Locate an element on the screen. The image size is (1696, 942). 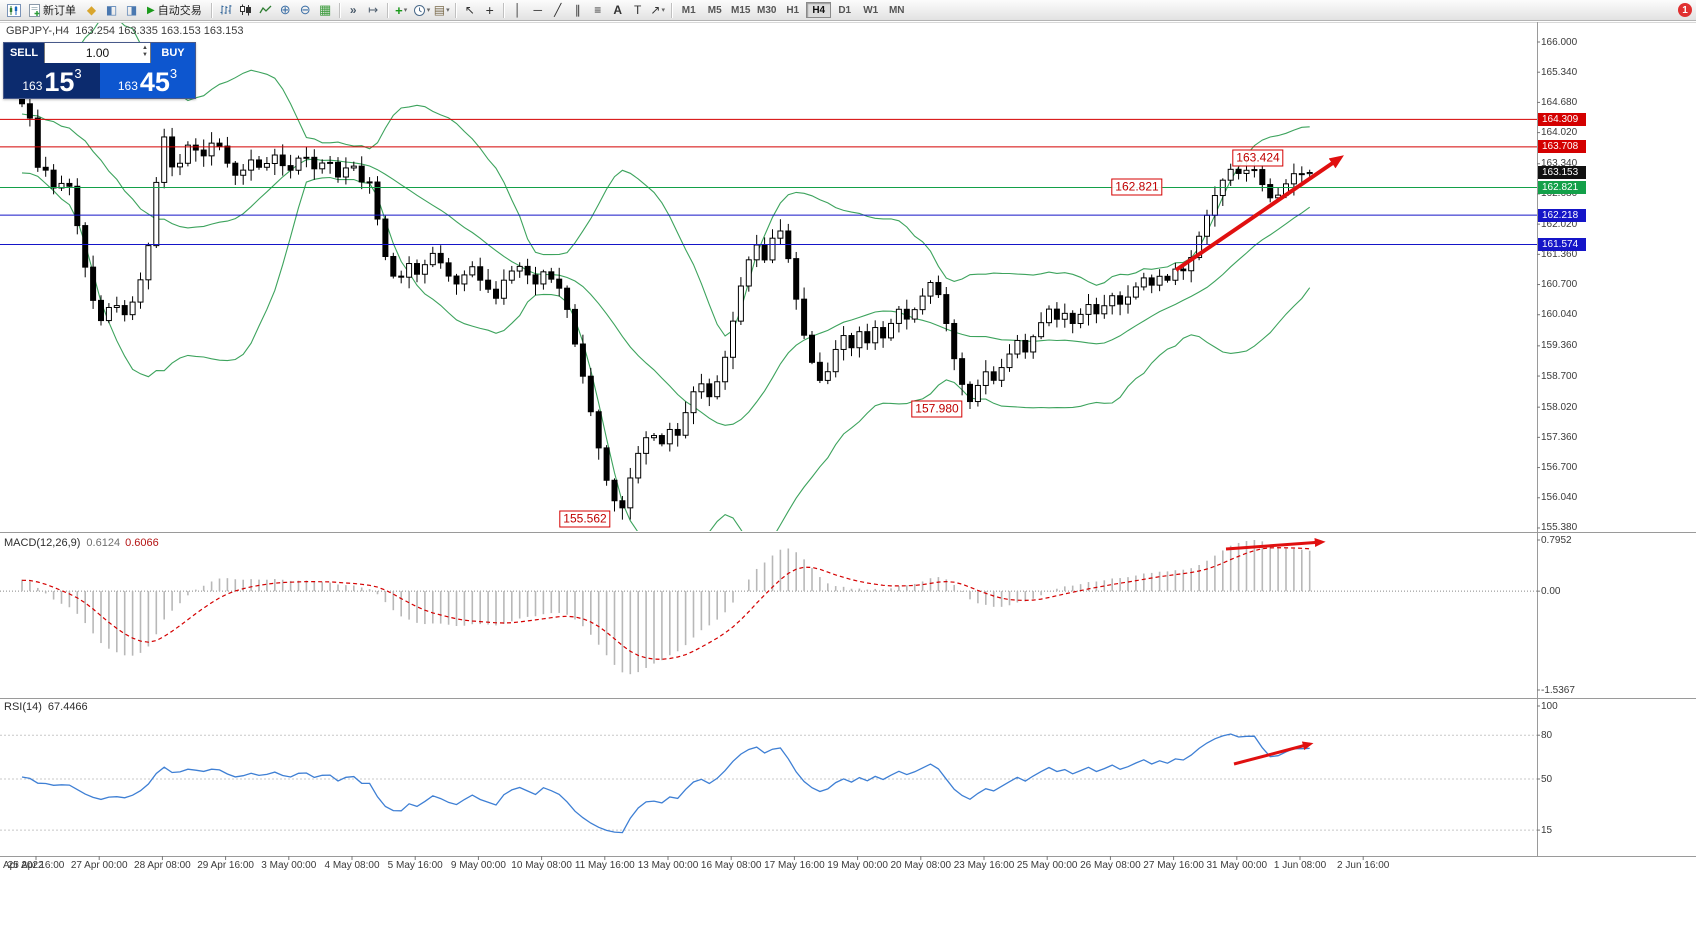
time-axis-label: 1 Jun 08:00 is located at coordinates (1300, 865).